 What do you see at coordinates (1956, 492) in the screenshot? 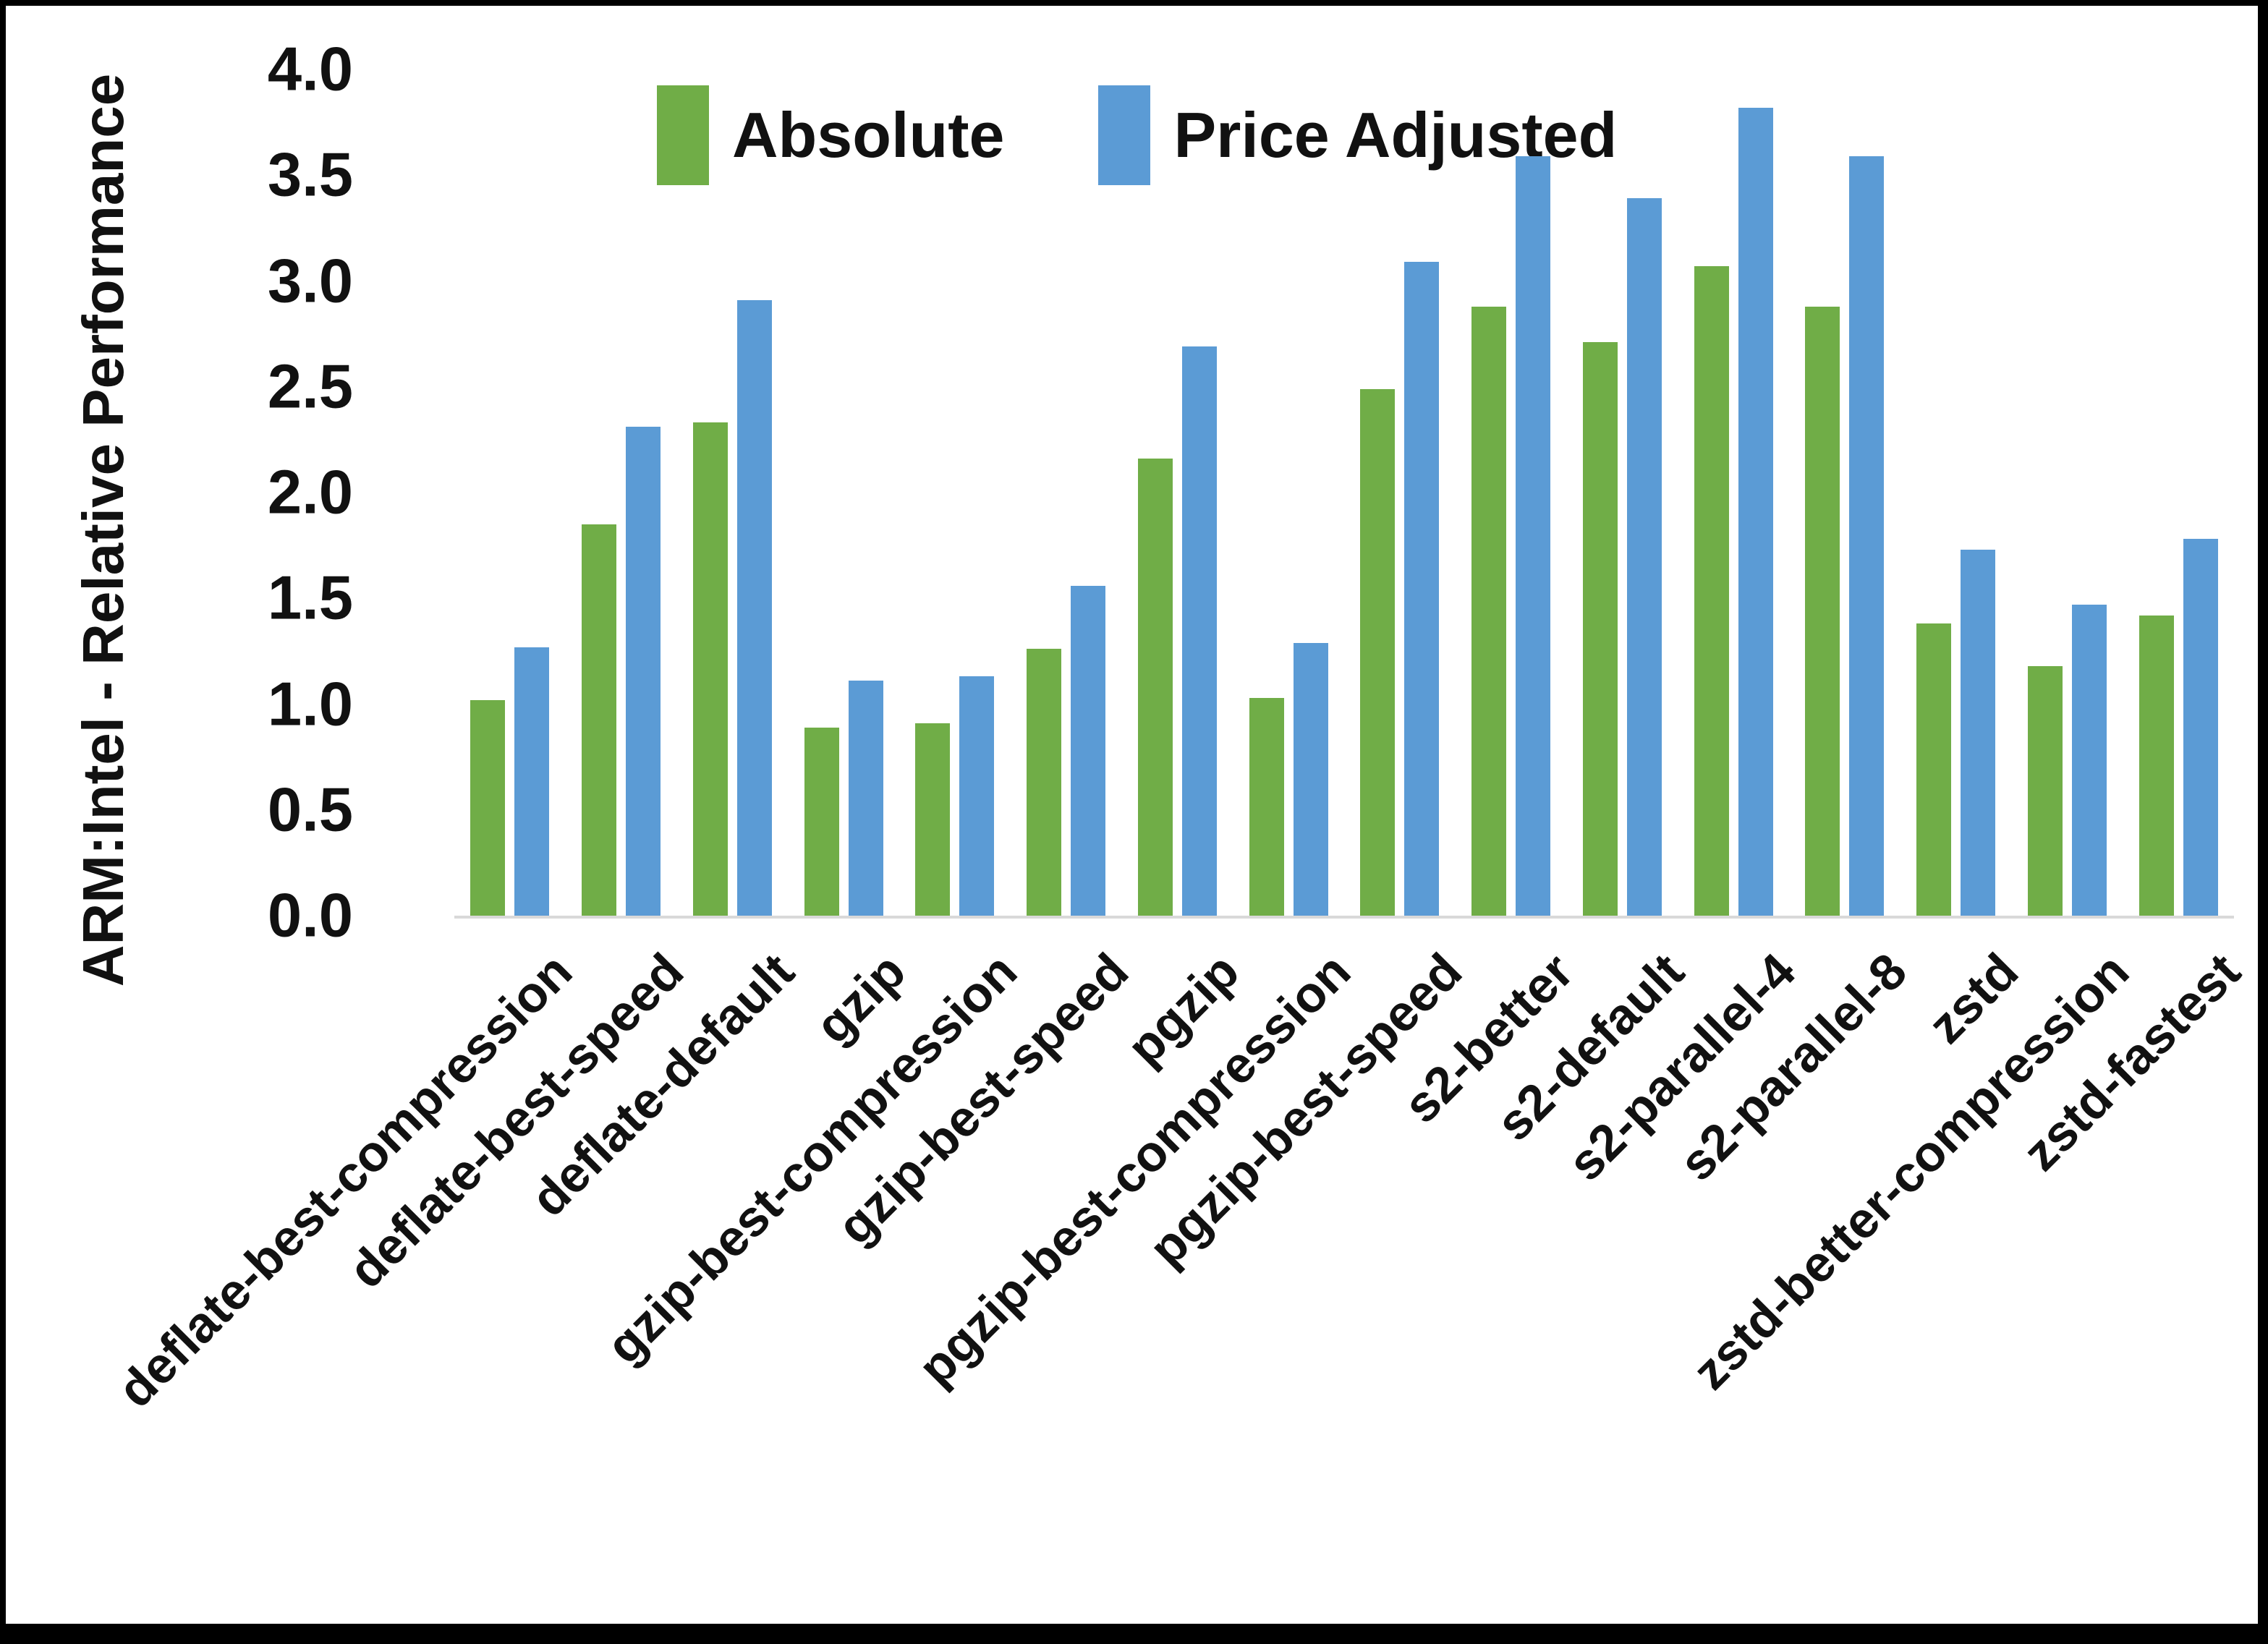
I see `bar-group-zstd` at bounding box center [1956, 492].